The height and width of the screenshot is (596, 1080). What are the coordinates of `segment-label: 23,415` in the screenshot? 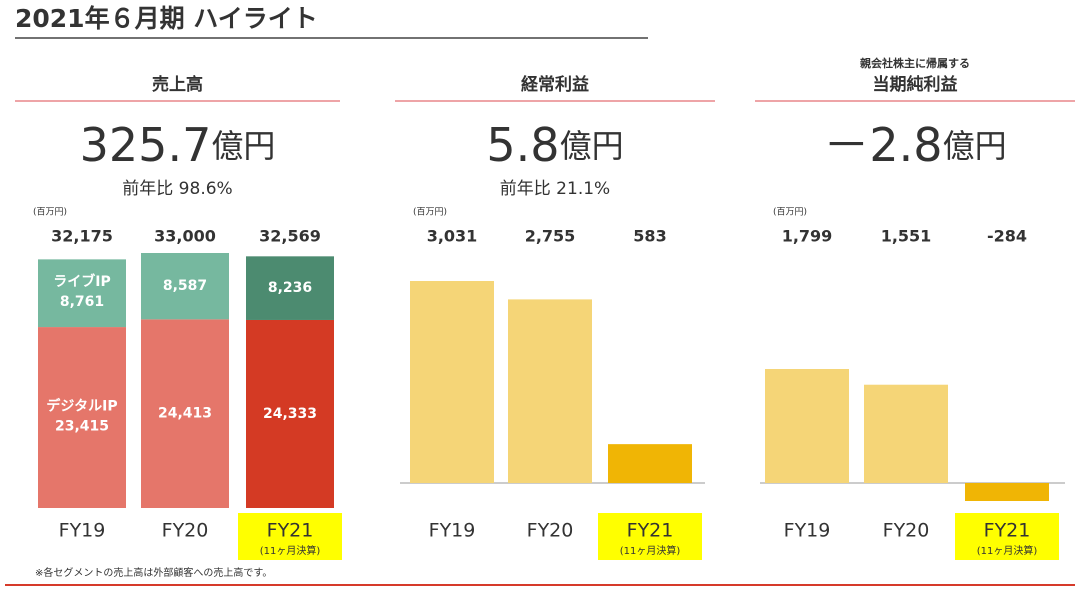 It's located at (82, 427).